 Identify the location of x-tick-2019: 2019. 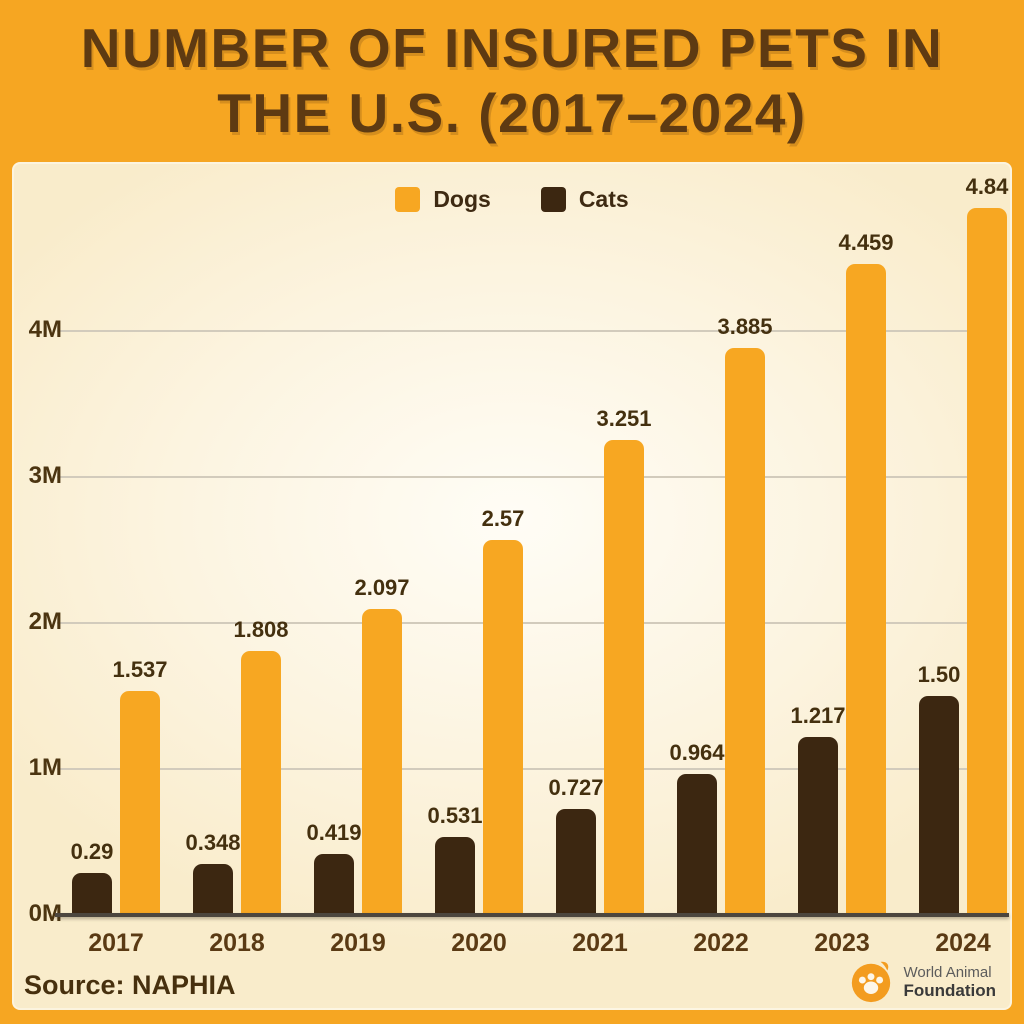
(358, 943).